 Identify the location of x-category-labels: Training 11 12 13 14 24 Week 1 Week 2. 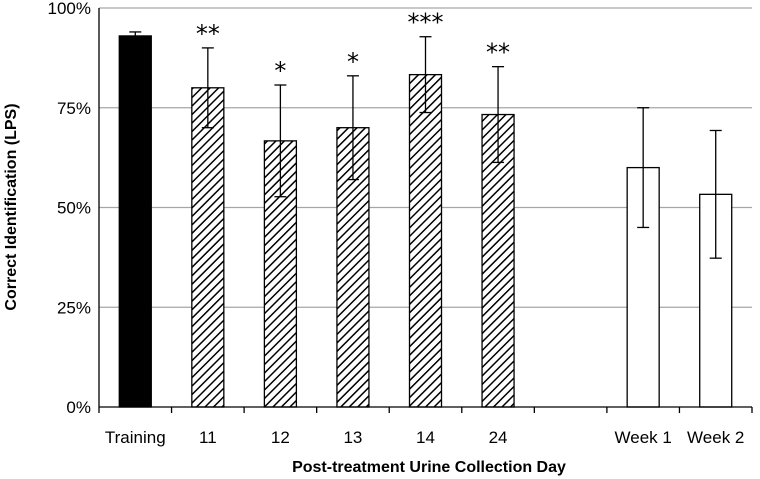
(425, 437).